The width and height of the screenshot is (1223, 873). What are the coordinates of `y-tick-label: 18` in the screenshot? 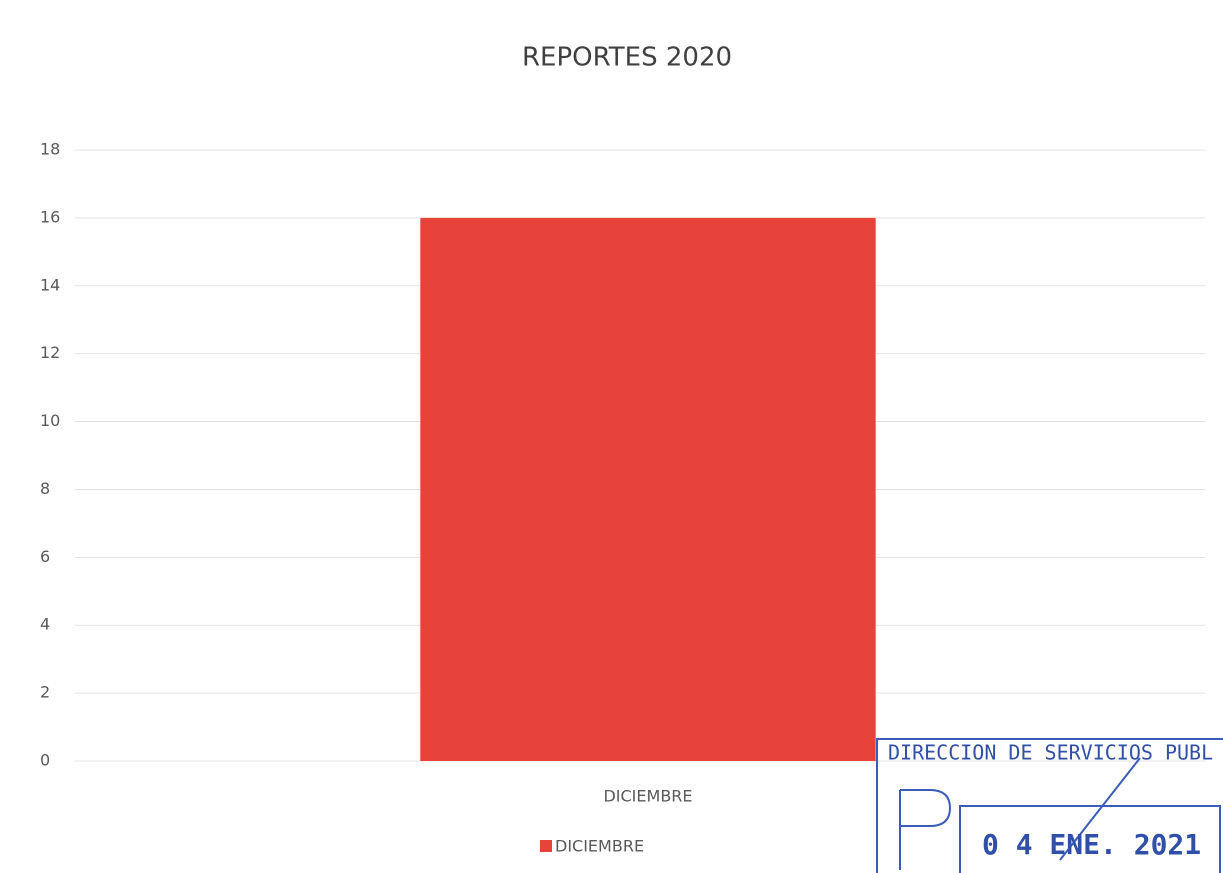 It's located at (50, 149).